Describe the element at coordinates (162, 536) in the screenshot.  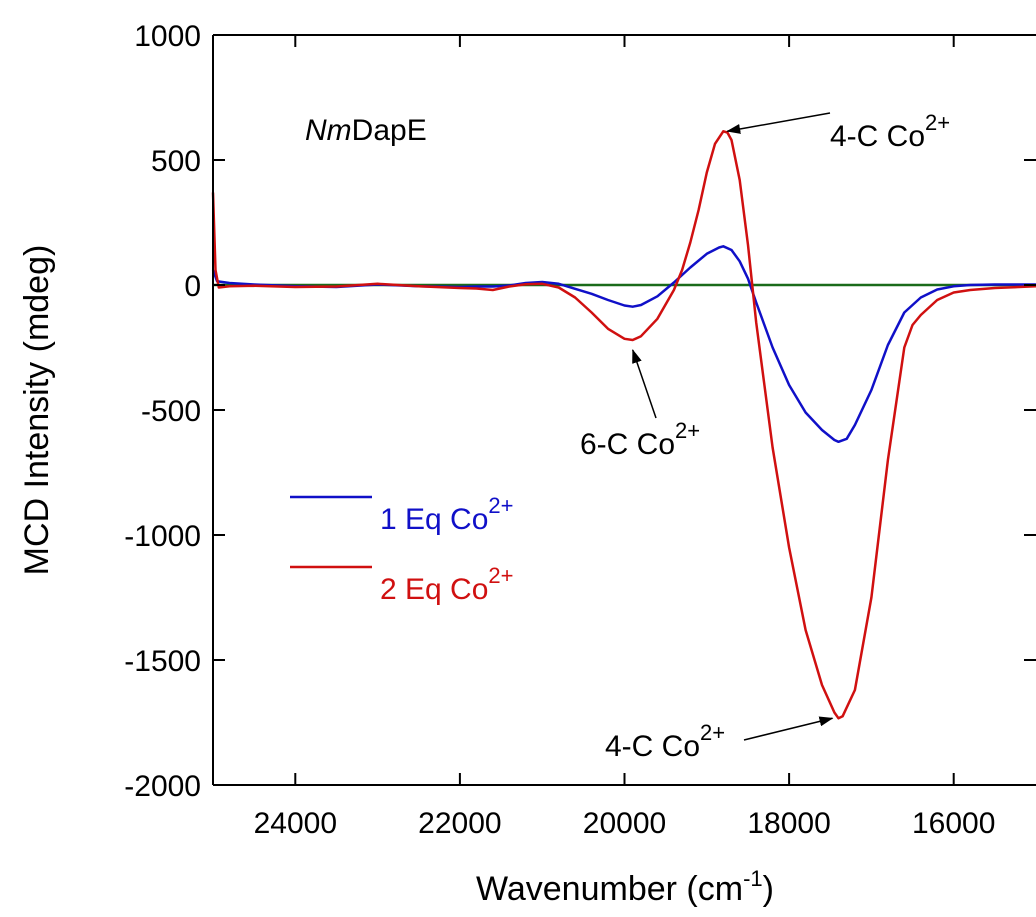
I see `y-tick-label: -1000` at that location.